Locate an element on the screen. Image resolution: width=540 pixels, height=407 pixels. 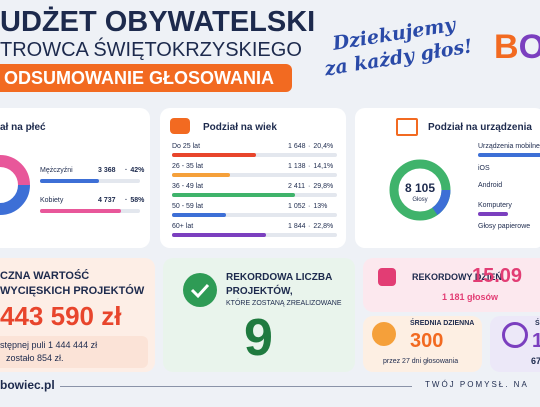
avg-value: 300 is located at coordinates (427, 341).